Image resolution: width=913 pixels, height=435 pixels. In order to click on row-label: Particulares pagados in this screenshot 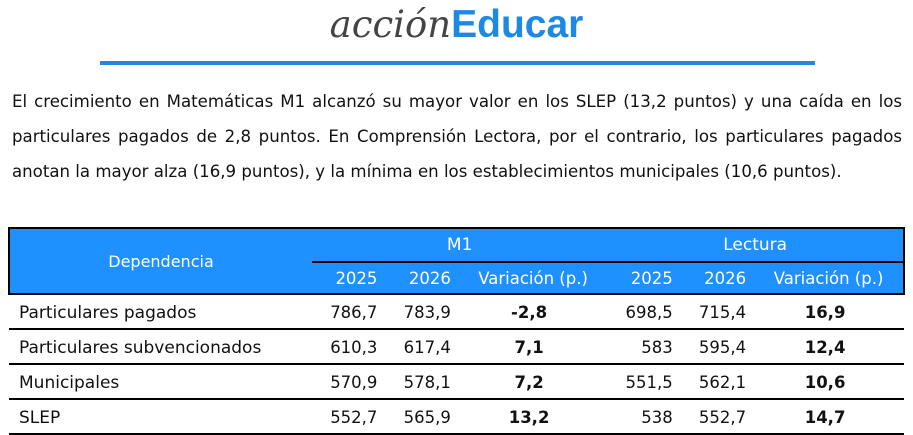, I will do `click(160, 312)`.